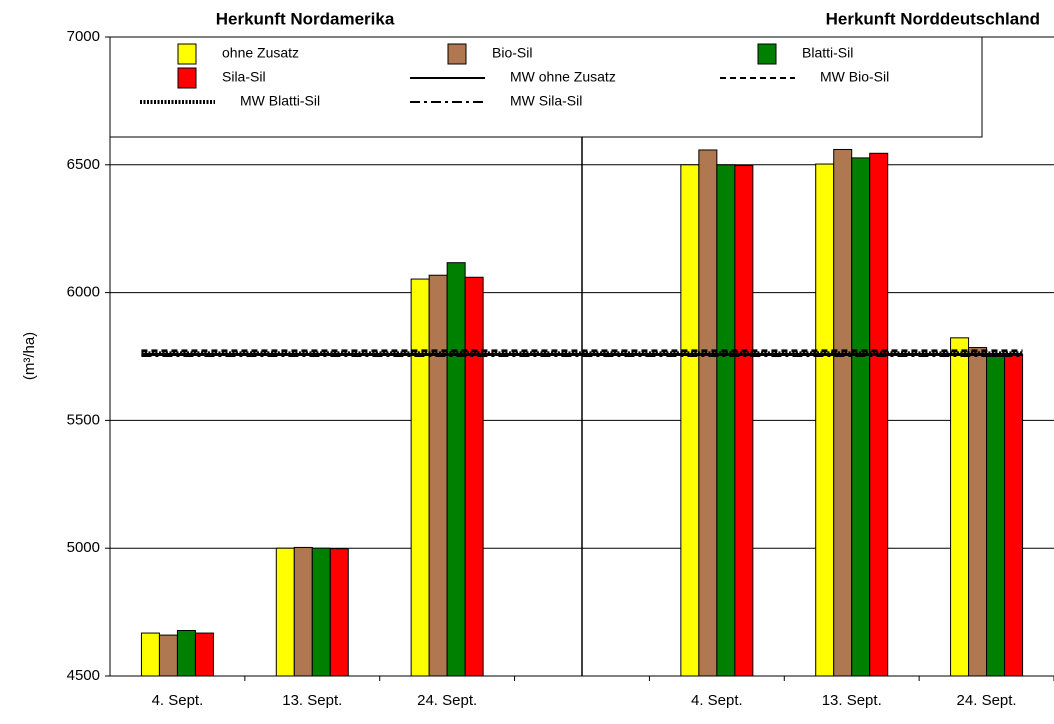 The width and height of the screenshot is (1054, 724). What do you see at coordinates (83, 292) in the screenshot?
I see `y-tick-label: 6000` at bounding box center [83, 292].